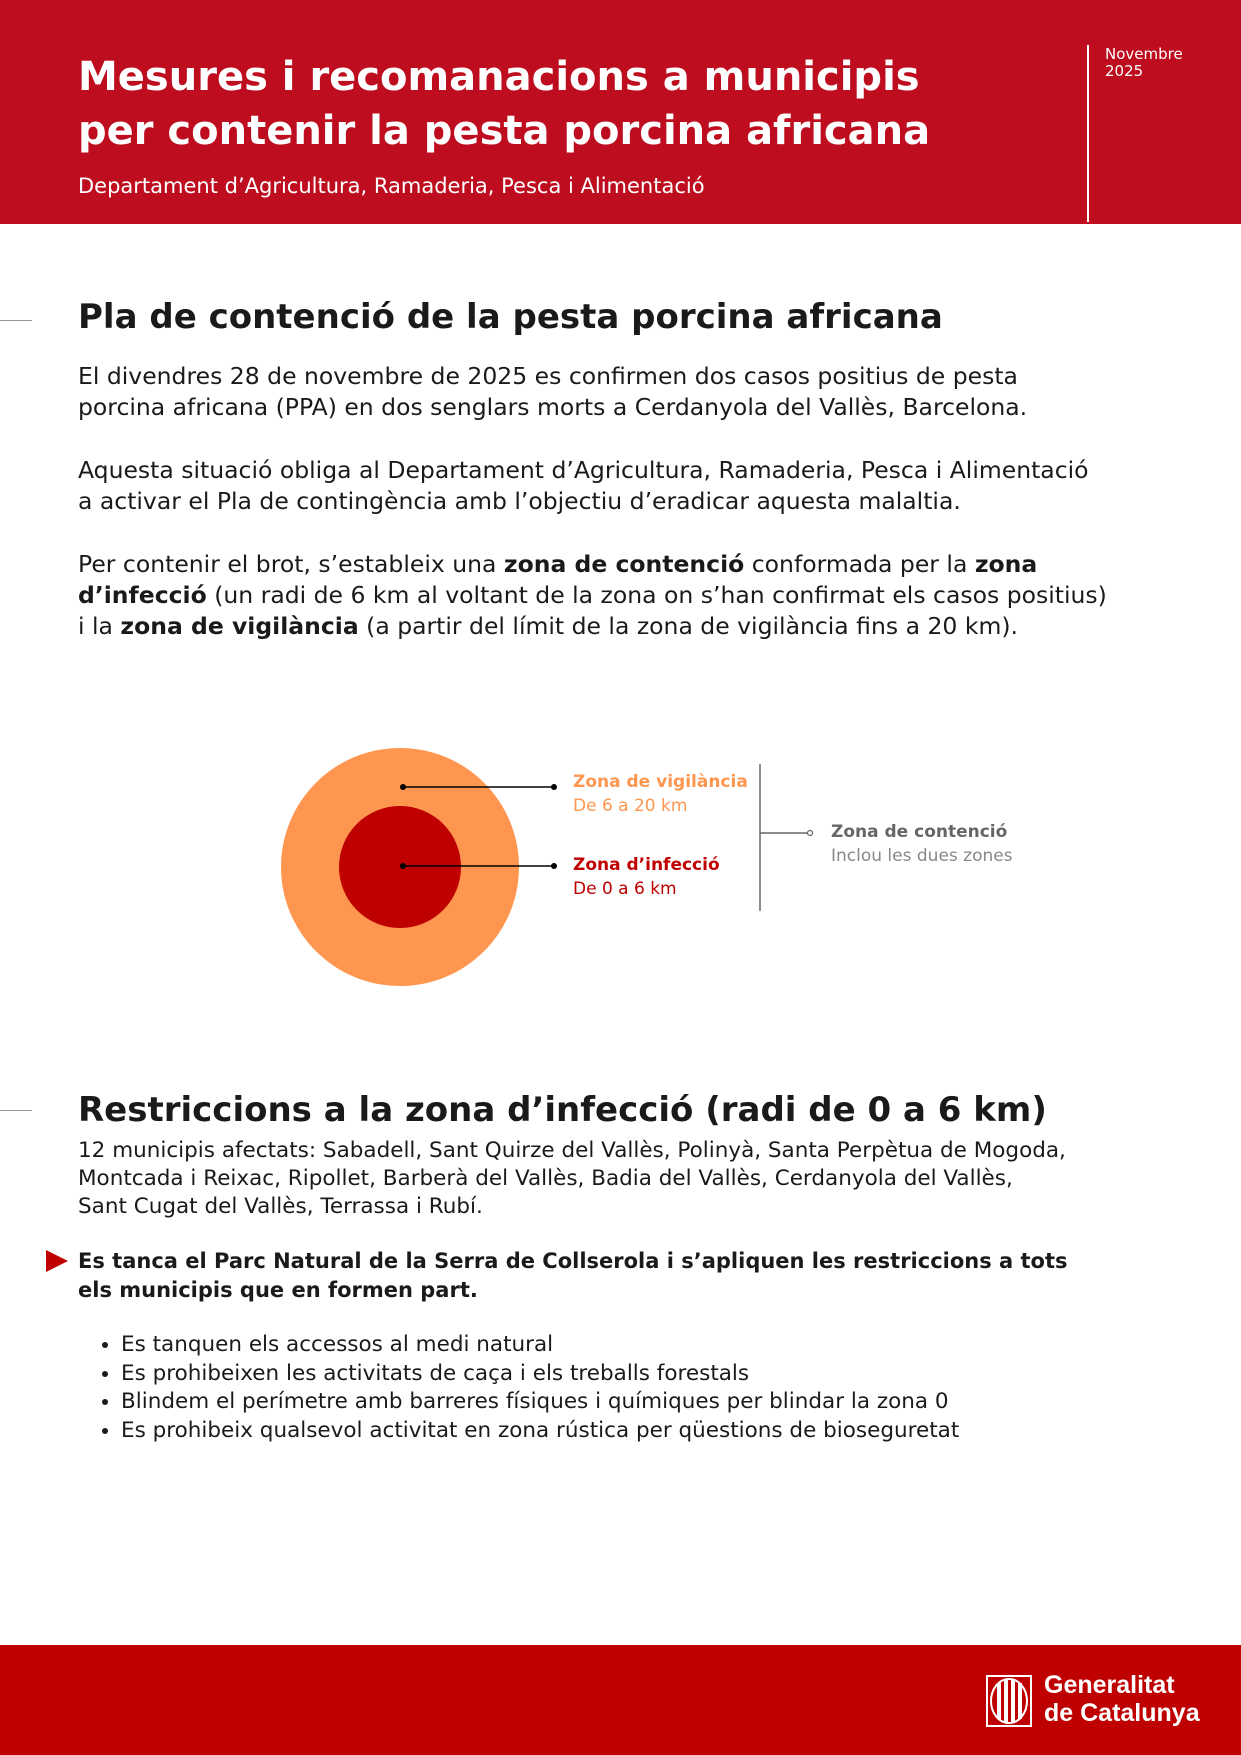 Image resolution: width=1241 pixels, height=1755 pixels. What do you see at coordinates (1144, 54) in the screenshot?
I see `date-month: Novembre` at bounding box center [1144, 54].